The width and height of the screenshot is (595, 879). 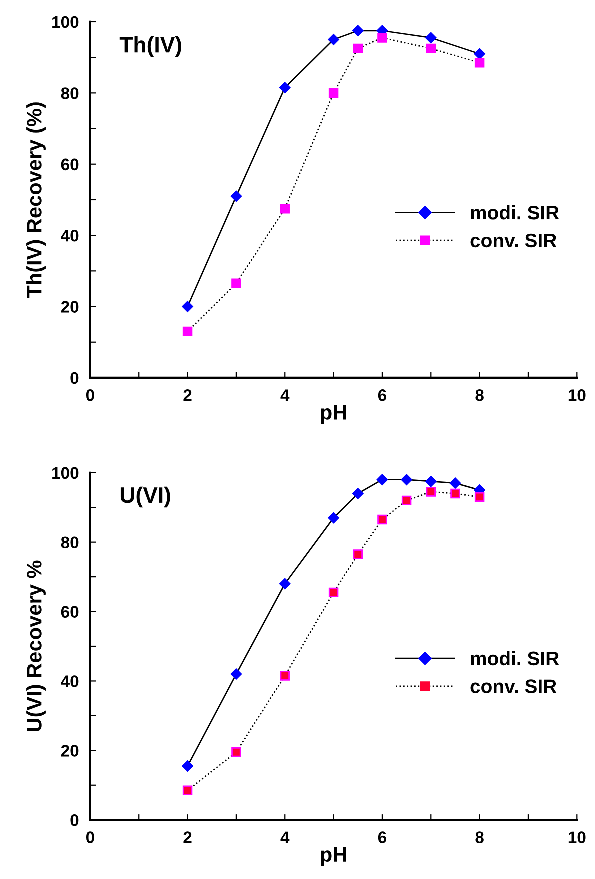 What do you see at coordinates (151, 47) in the screenshot?
I see `text: Th(IV)` at bounding box center [151, 47].